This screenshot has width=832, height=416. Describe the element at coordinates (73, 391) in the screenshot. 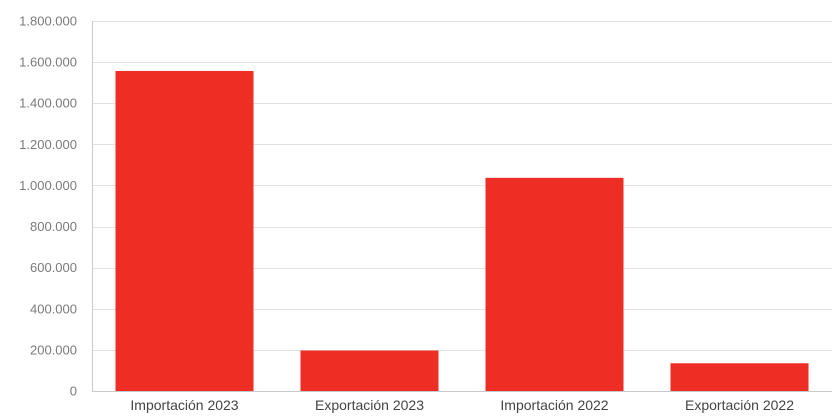

I see `y-tick-label: 0` at that location.